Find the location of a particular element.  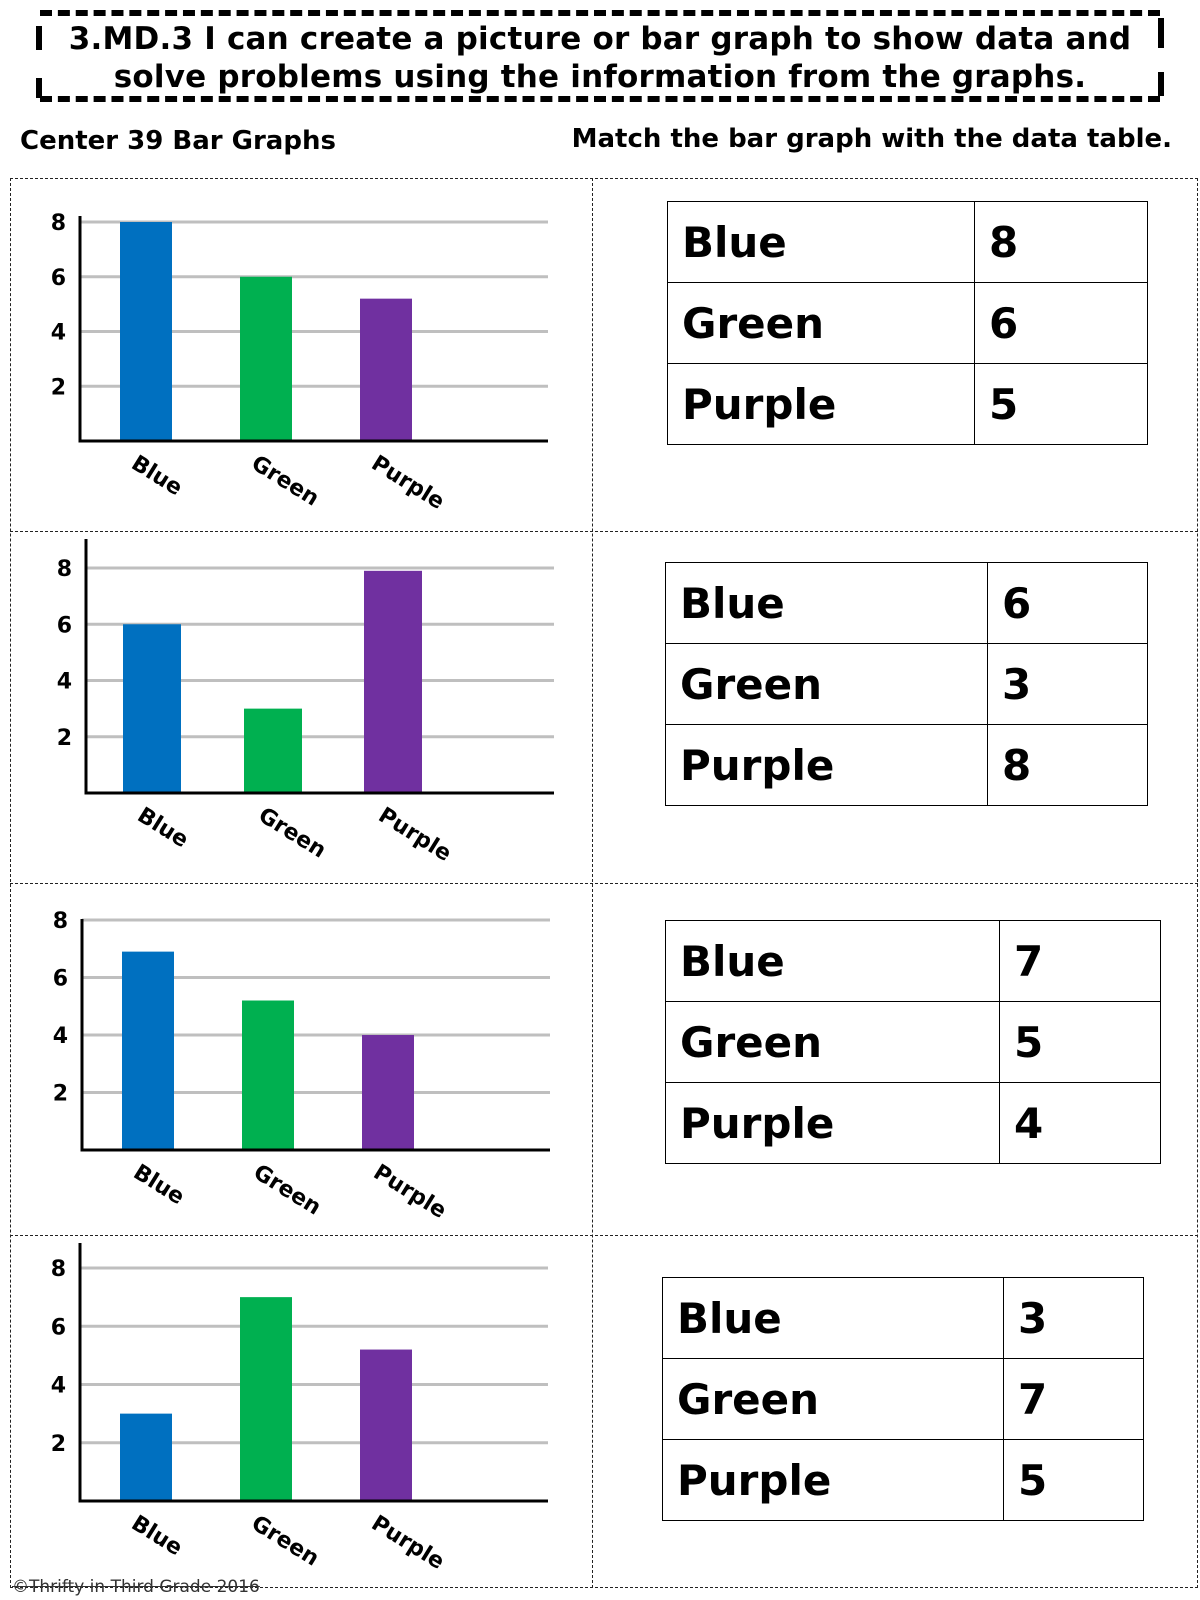

table-row: Blue 3 is located at coordinates (903, 1318).